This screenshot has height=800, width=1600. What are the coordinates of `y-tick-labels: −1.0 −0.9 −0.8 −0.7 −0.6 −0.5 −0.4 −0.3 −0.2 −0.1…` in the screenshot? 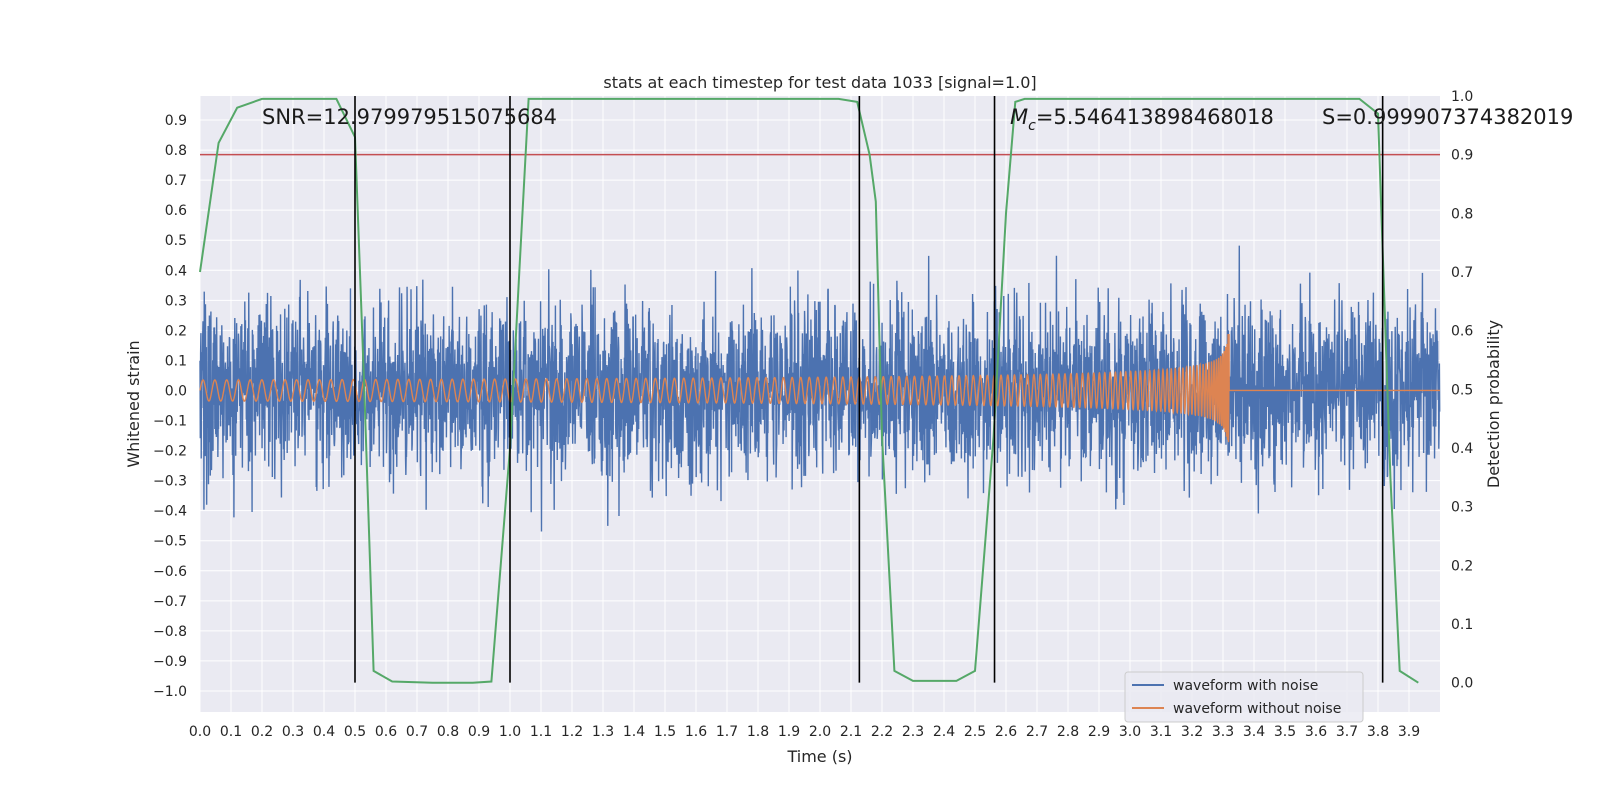 It's located at (170, 406).